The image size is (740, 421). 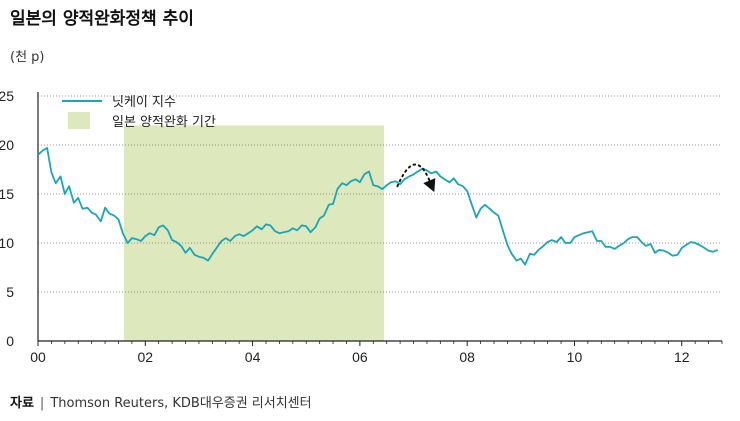 I want to click on annotation-layer, so click(x=416, y=178).